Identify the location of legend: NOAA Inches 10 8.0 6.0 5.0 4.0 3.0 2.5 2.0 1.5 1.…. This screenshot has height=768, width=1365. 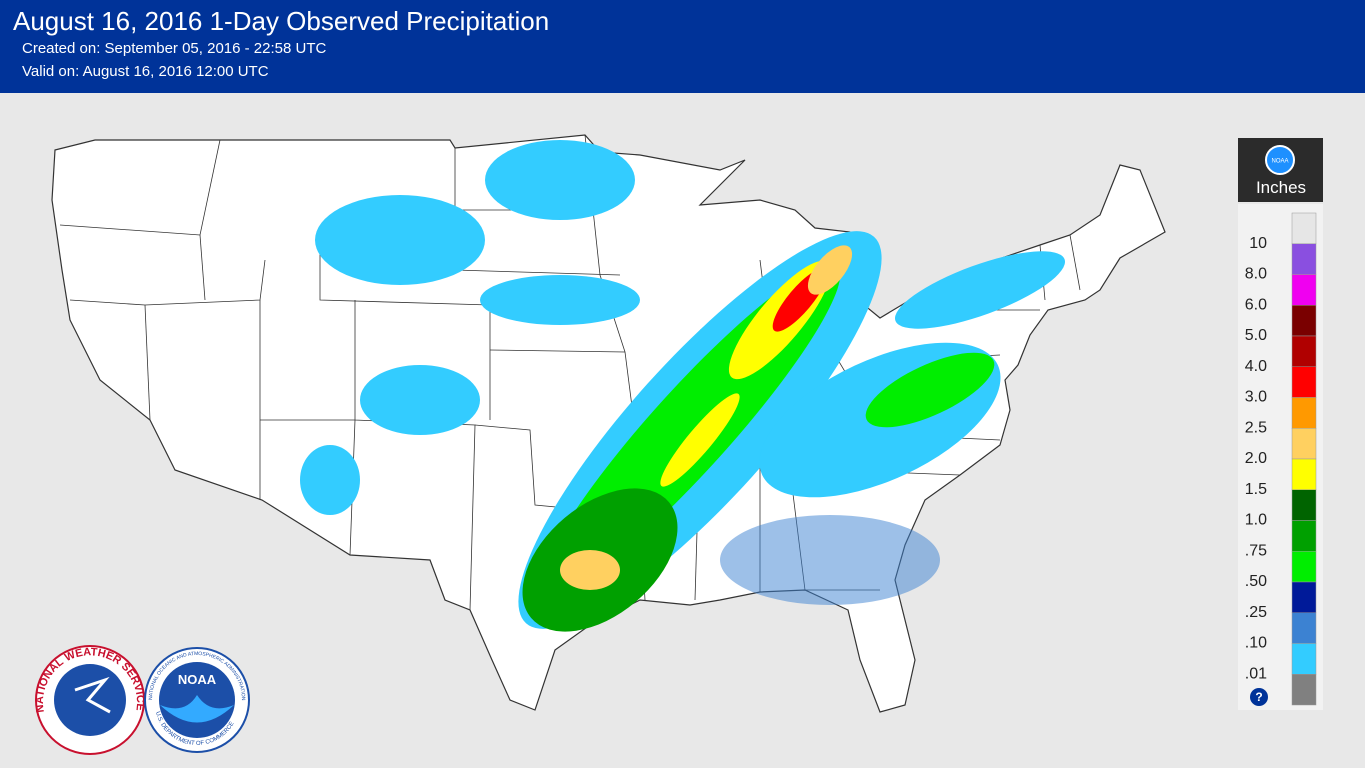
(1280, 424).